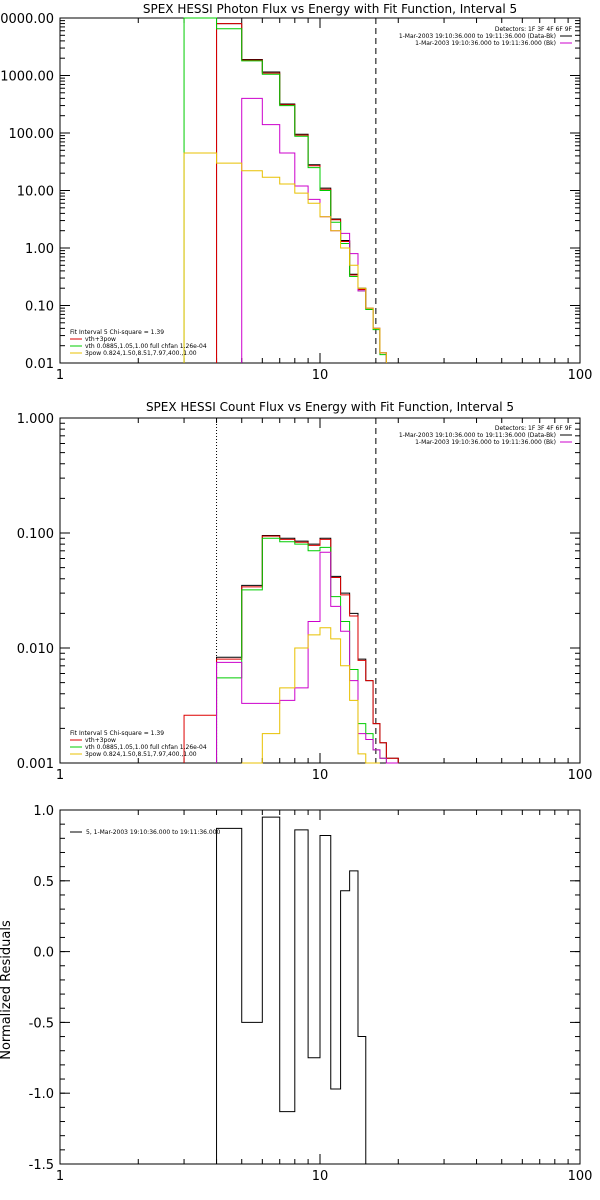 The width and height of the screenshot is (600, 1200). Describe the element at coordinates (35, 192) in the screenshot. I see `y-tick-label: 10.00` at that location.